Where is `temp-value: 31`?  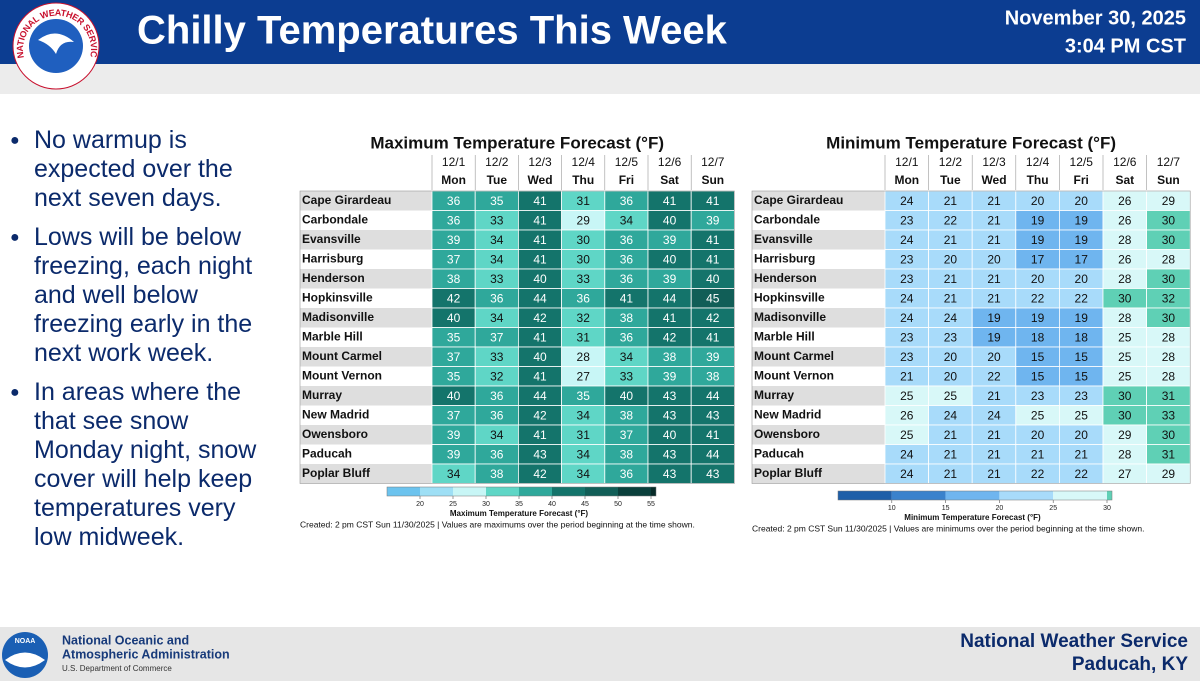
temp-value: 31 is located at coordinates (584, 337).